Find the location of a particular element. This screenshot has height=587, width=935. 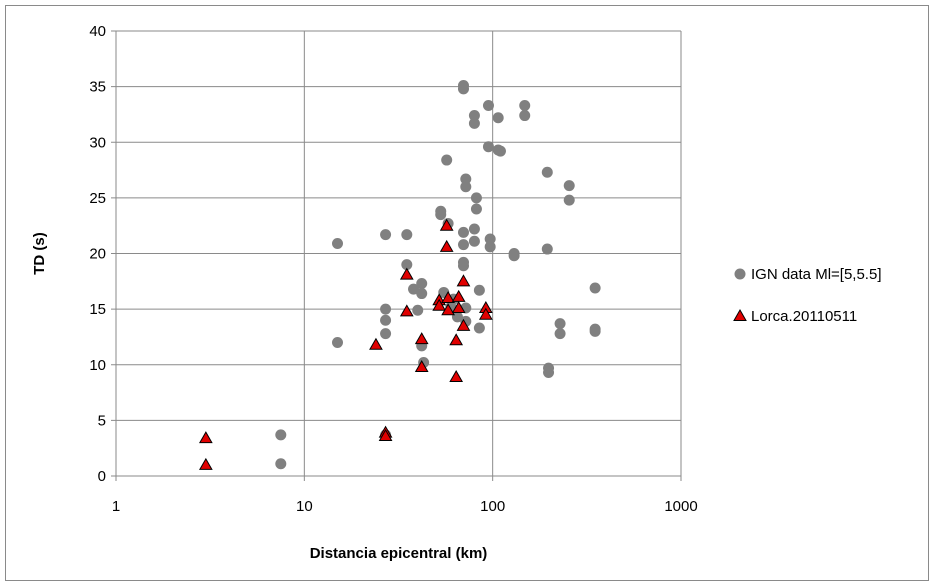

y-tick-label: 5 is located at coordinates (102, 420).